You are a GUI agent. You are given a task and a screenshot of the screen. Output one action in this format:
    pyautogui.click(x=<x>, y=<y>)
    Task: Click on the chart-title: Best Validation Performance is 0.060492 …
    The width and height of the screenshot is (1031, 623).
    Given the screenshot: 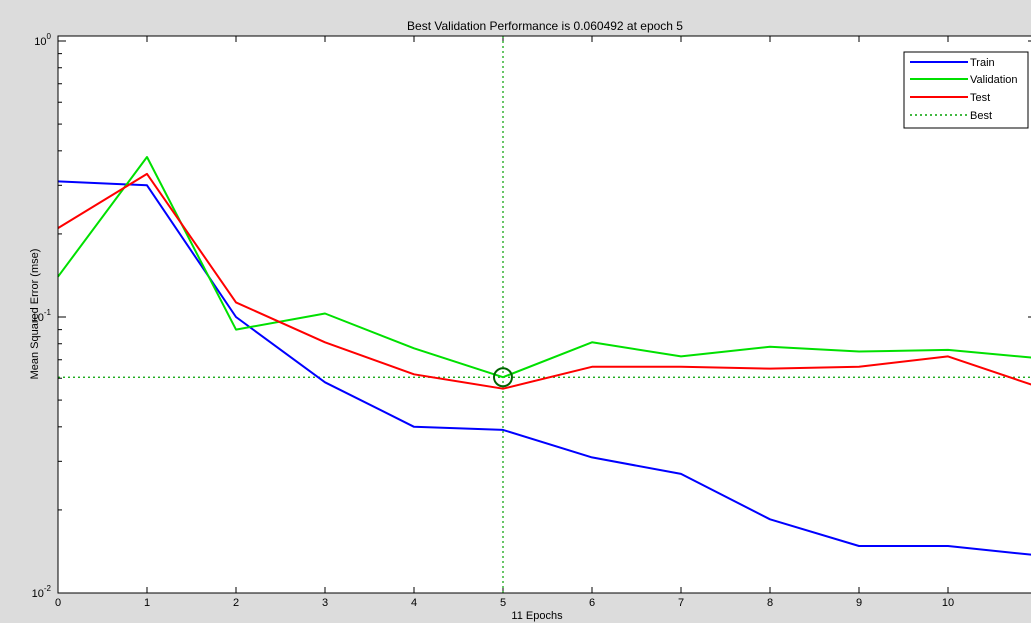 What is the action you would take?
    pyautogui.click(x=545, y=26)
    